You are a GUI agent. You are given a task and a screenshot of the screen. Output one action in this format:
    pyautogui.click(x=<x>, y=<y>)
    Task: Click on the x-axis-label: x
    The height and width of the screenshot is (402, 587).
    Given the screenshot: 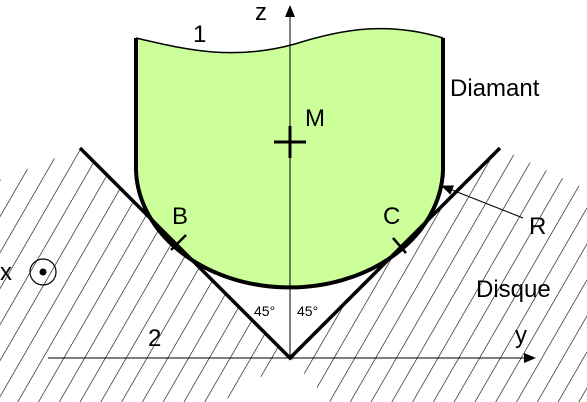 What is the action you would take?
    pyautogui.click(x=6, y=272)
    